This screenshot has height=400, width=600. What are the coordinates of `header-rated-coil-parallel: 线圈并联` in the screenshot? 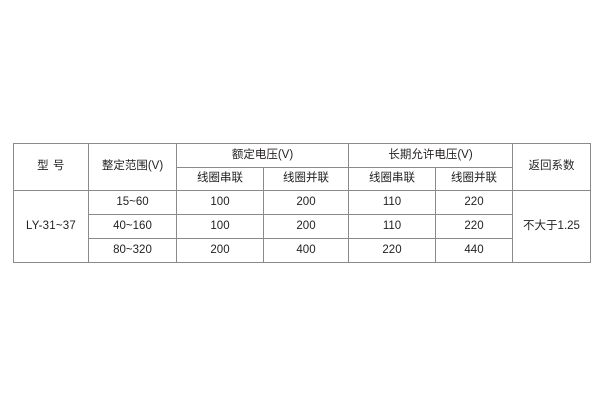 It's located at (306, 179).